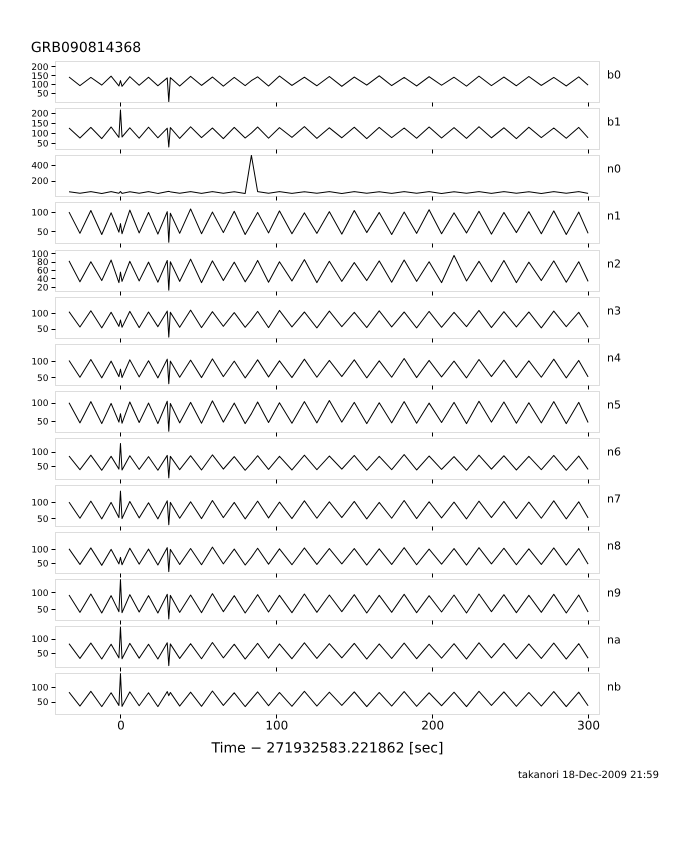 The height and width of the screenshot is (850, 680). Describe the element at coordinates (614, 451) in the screenshot. I see `series-label: n6` at that location.